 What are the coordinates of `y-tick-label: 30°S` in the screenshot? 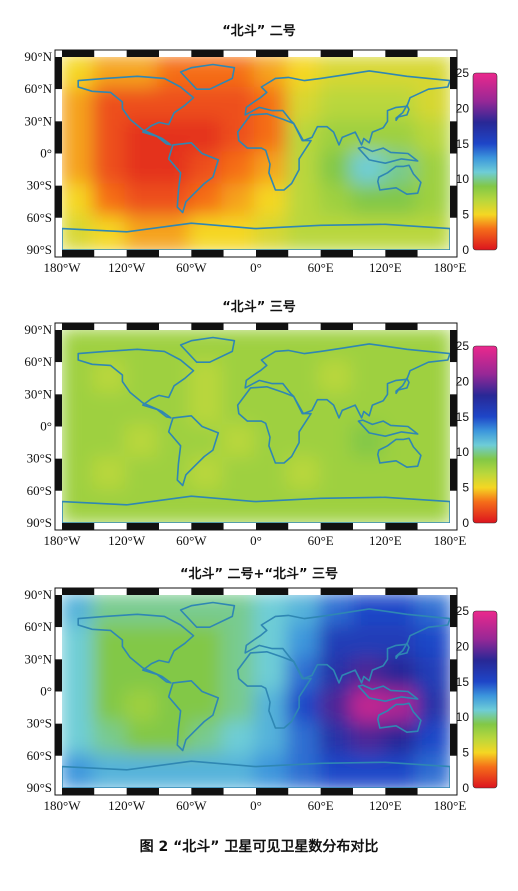 It's located at (39, 458).